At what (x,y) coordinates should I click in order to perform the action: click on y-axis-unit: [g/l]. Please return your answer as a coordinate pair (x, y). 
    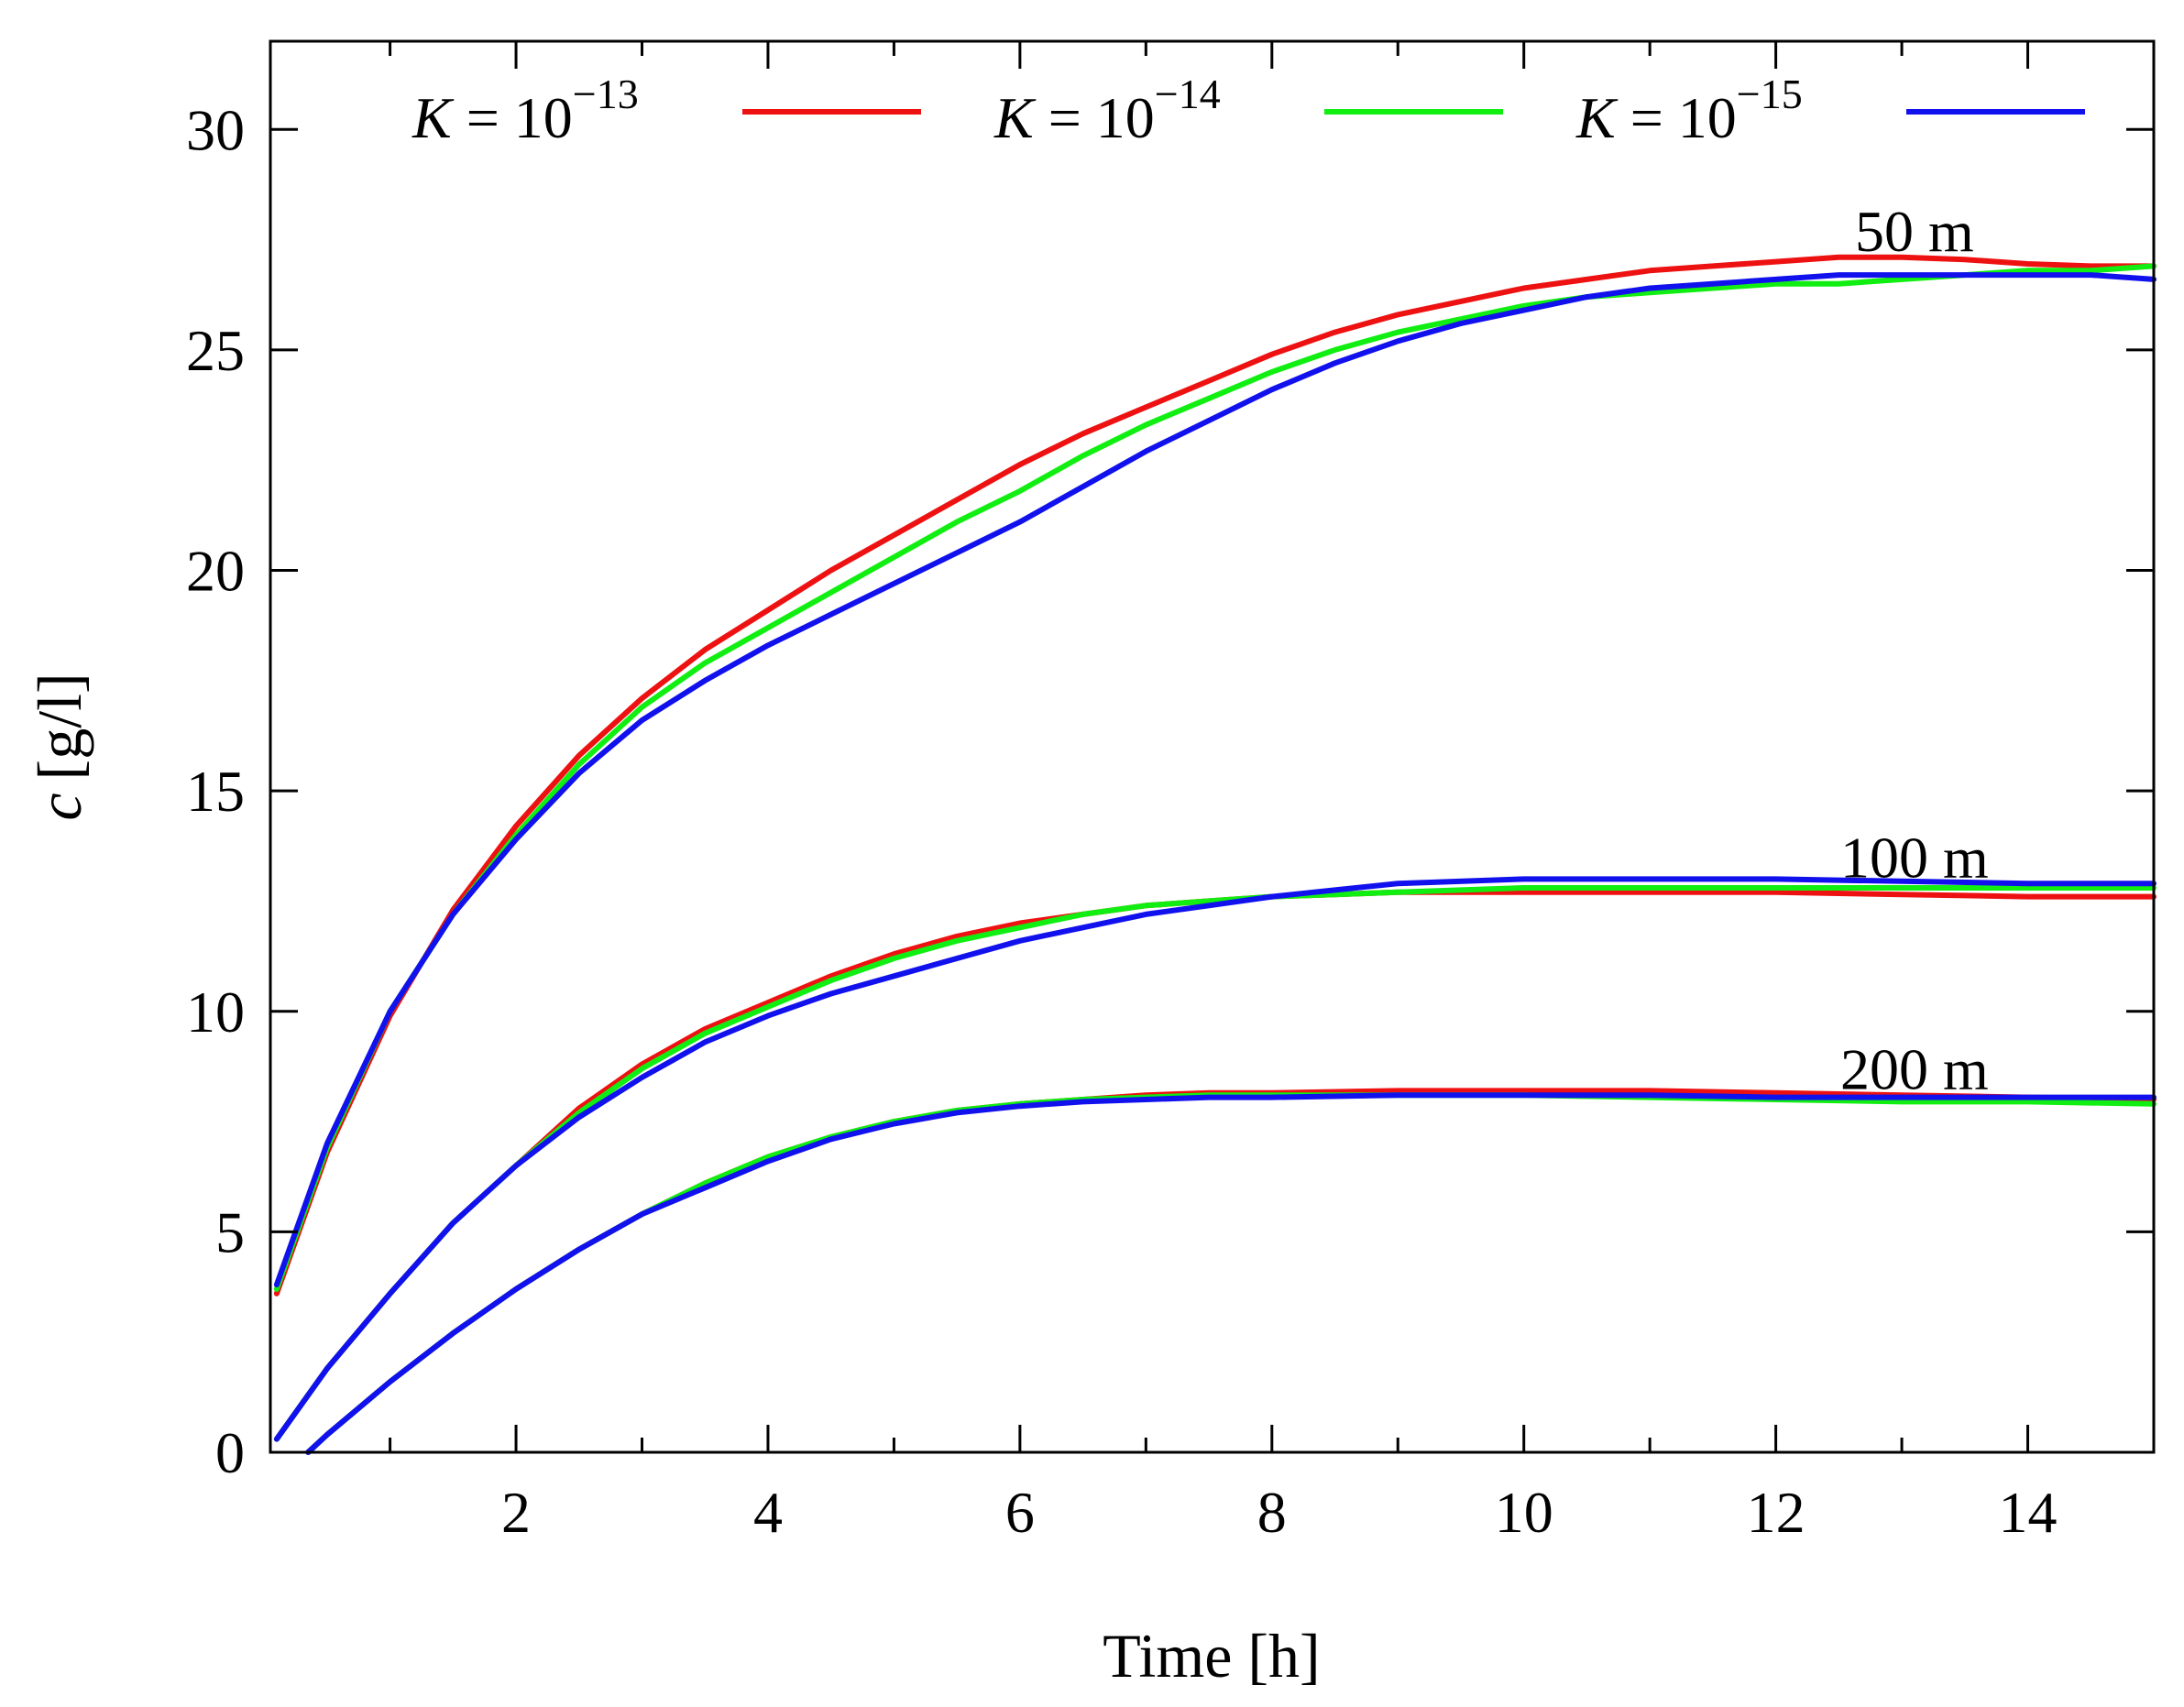
    Looking at the image, I should click on (59, 726).